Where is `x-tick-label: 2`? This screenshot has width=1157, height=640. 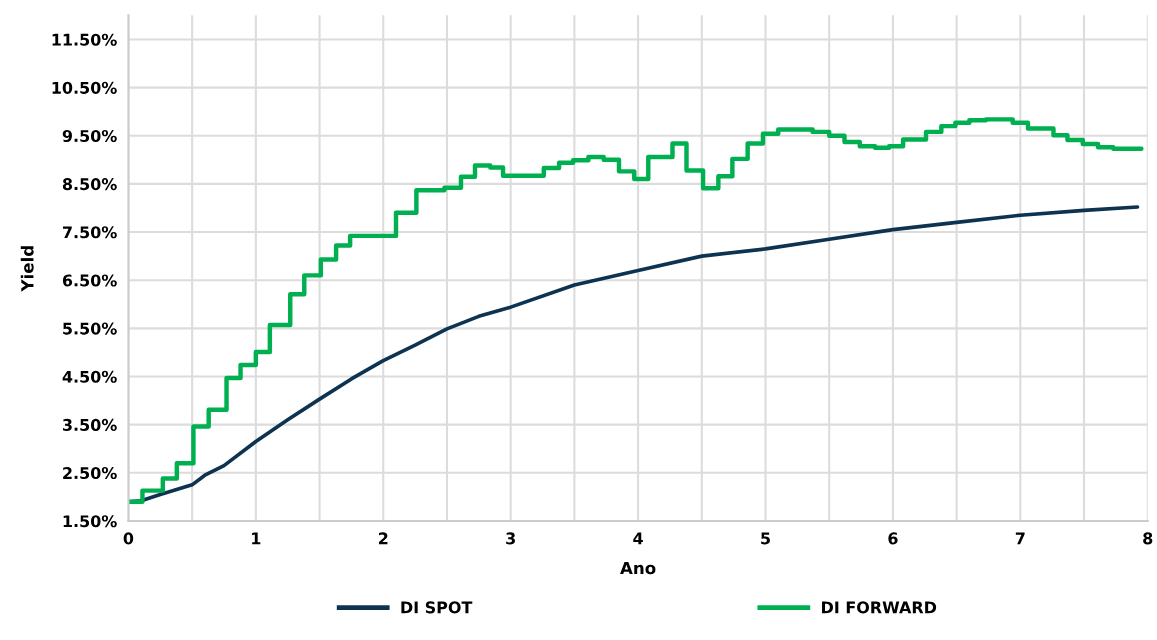
x-tick-label: 2 is located at coordinates (383, 538).